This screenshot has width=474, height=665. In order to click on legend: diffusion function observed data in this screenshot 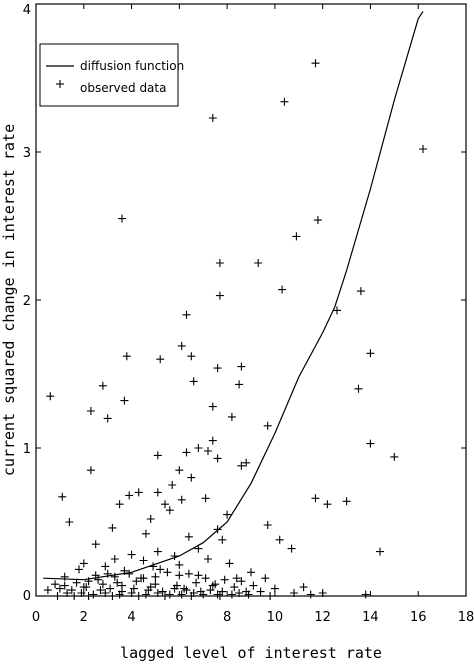, I will do `click(111, 75)`.